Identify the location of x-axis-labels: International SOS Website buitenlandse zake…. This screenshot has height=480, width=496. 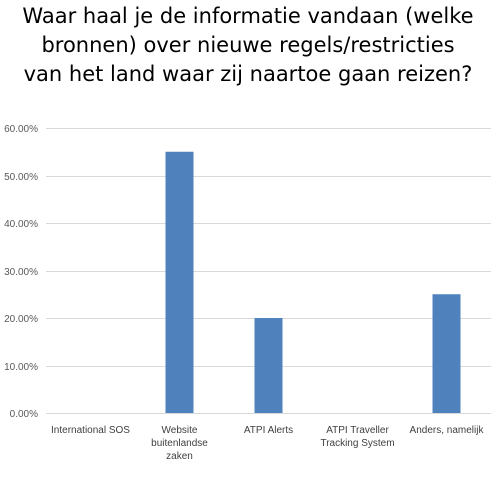
(267, 443).